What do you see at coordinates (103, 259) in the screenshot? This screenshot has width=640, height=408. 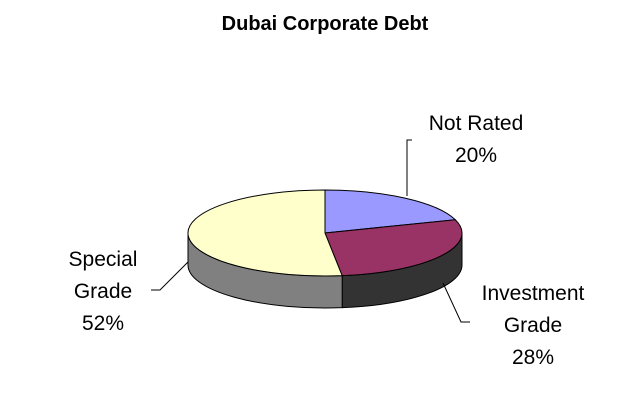 I see `label-special-grade-line-1: Special` at bounding box center [103, 259].